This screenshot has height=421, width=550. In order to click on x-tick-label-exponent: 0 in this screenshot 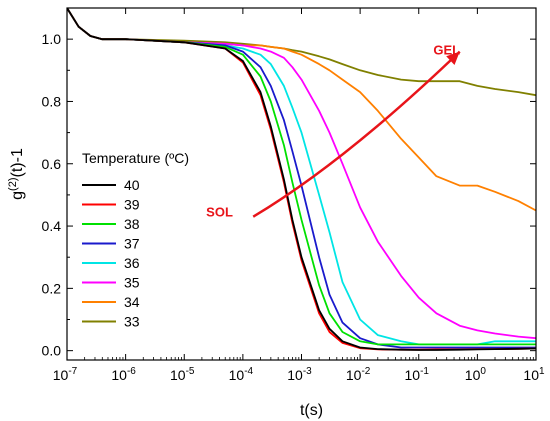, I will do `click(483, 371)`.